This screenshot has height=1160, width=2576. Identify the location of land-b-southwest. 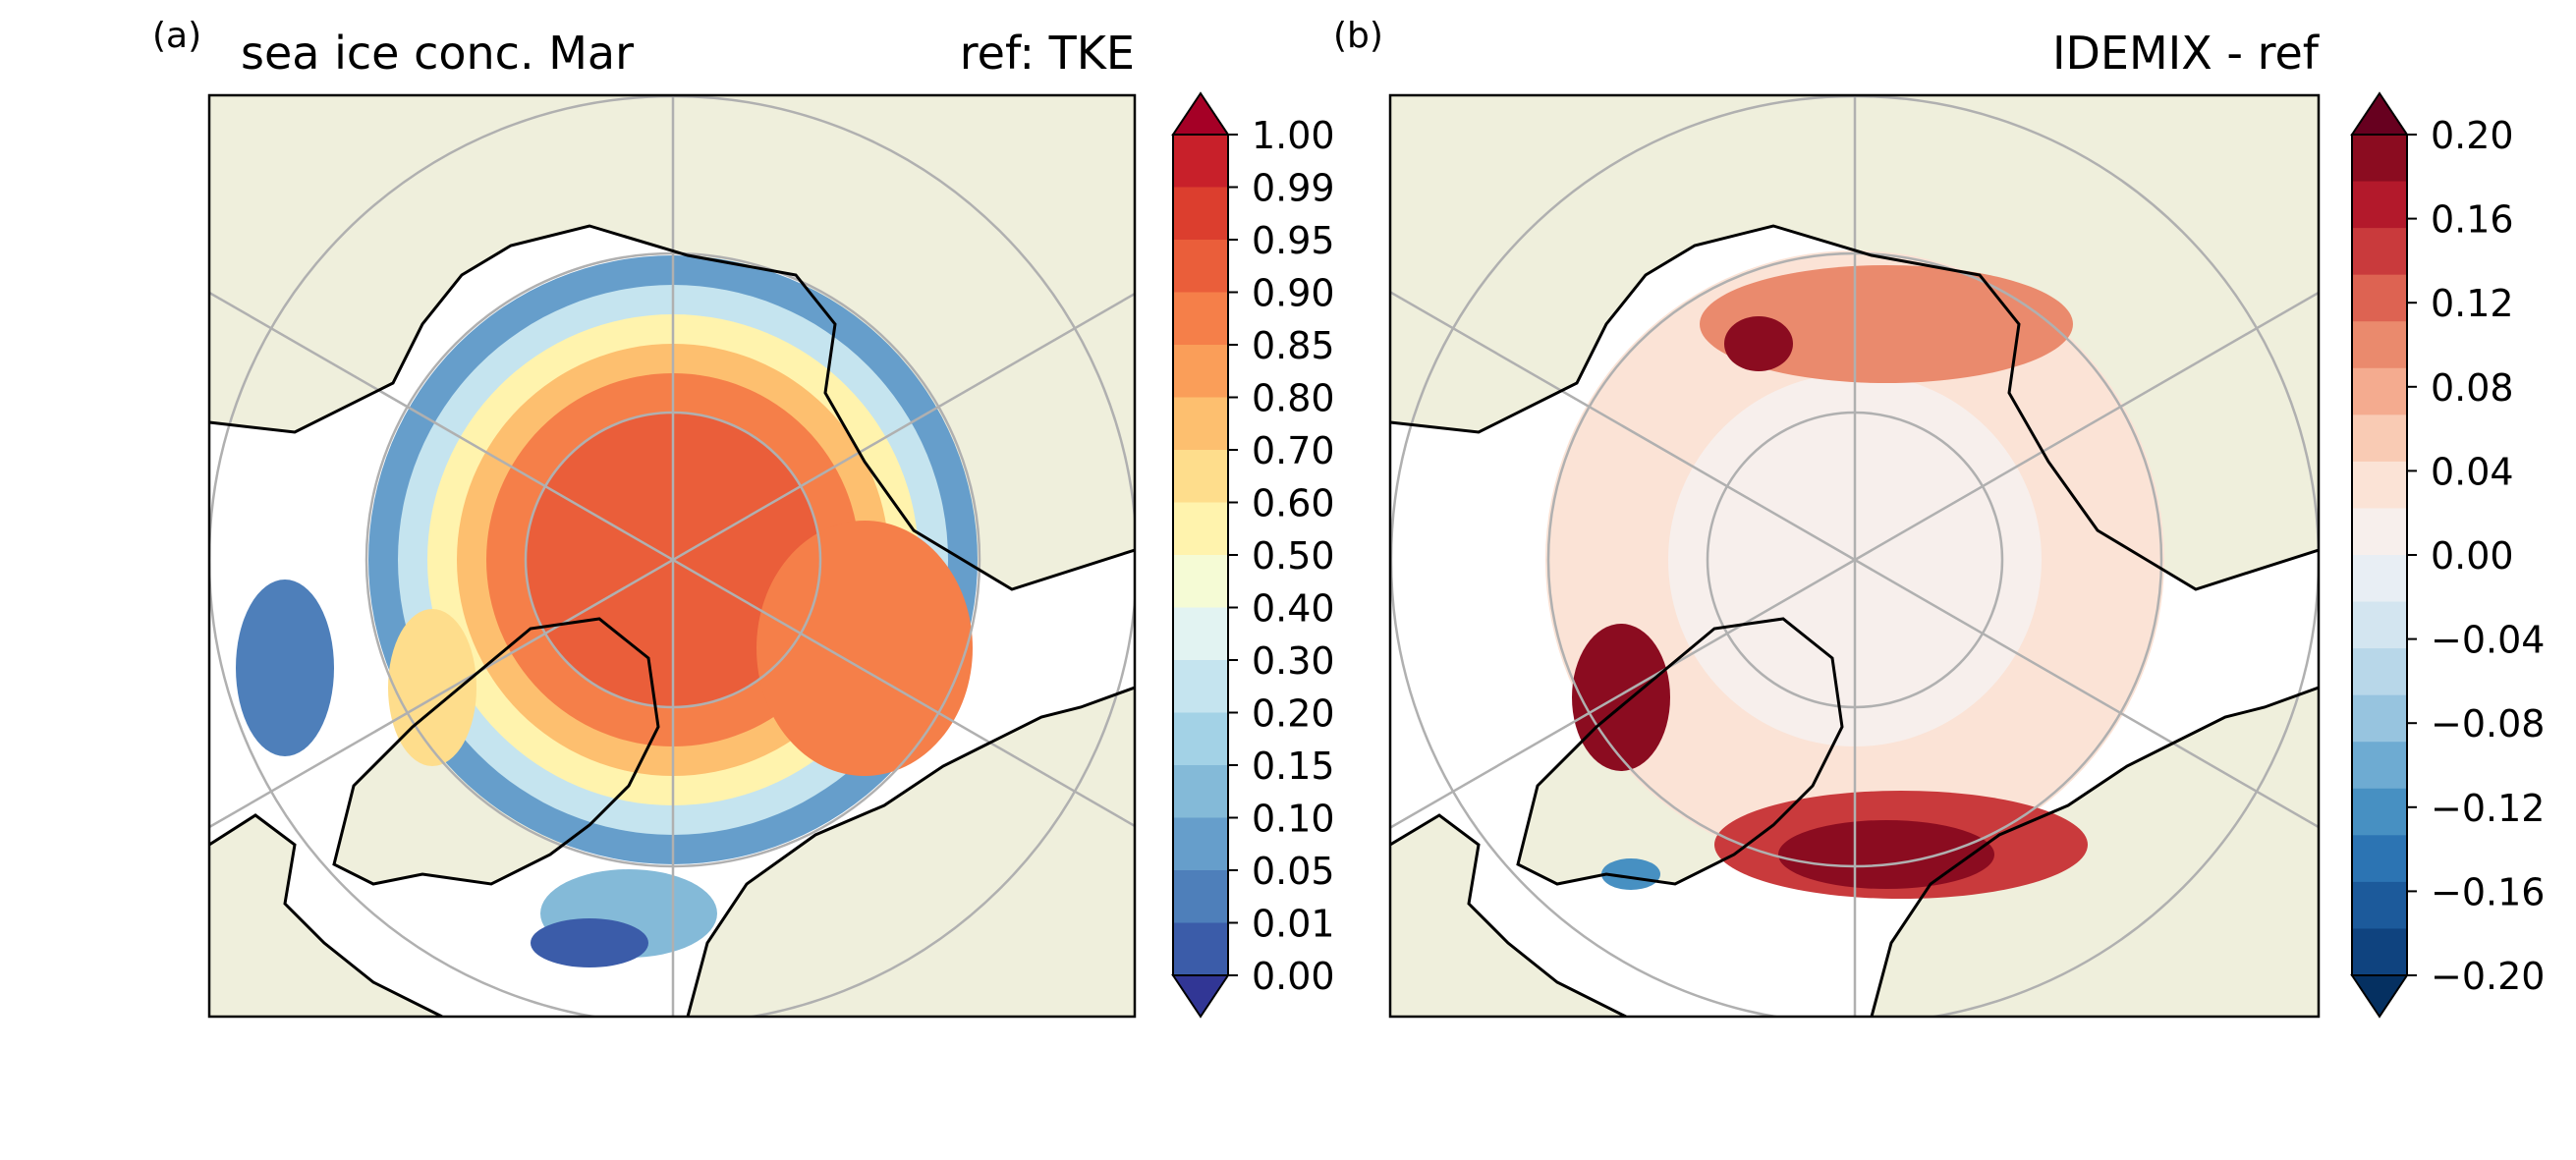
(1508, 916).